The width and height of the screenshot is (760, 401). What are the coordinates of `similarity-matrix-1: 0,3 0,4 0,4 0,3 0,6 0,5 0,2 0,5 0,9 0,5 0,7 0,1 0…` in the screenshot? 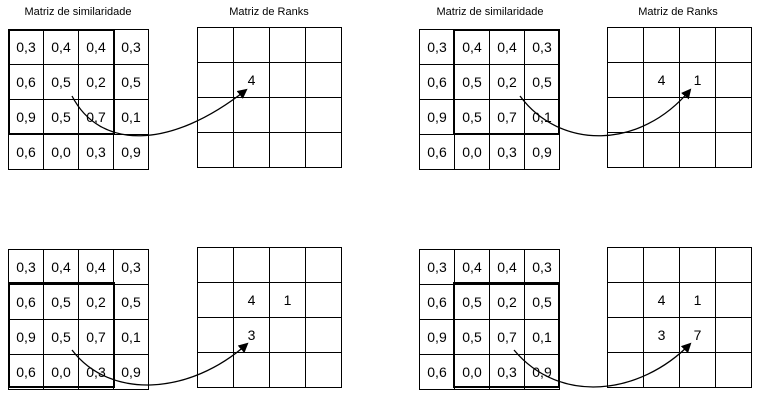 It's located at (78, 99).